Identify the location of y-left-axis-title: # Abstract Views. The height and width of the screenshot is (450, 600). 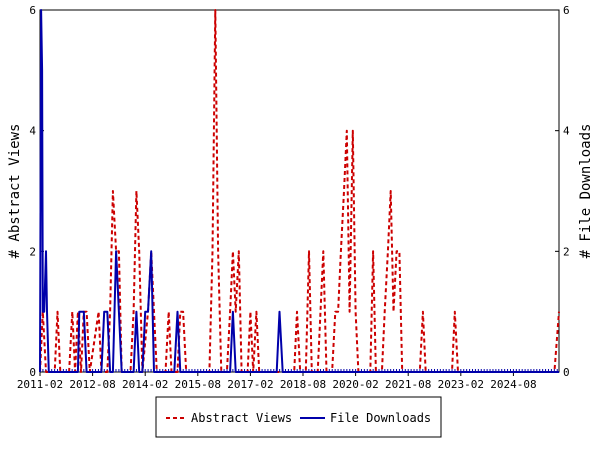
(15, 191).